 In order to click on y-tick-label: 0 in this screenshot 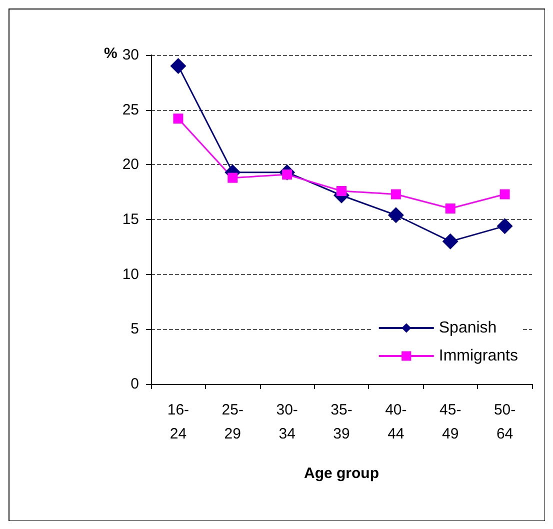, I will do `click(134, 384)`.